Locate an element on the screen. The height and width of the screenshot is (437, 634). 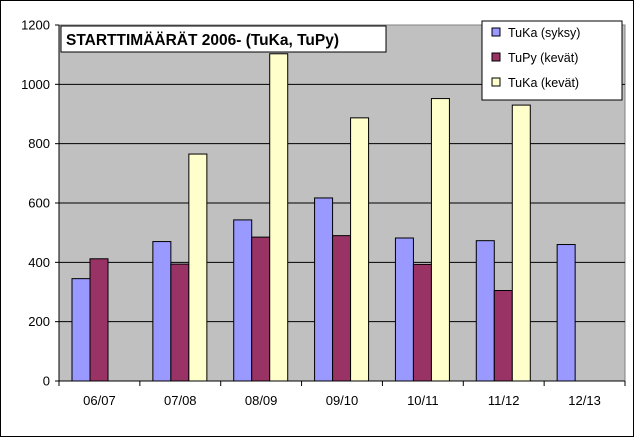
y-axis-ticks: 0 200 400 600 800 1000 1200 is located at coordinates (40, 203).